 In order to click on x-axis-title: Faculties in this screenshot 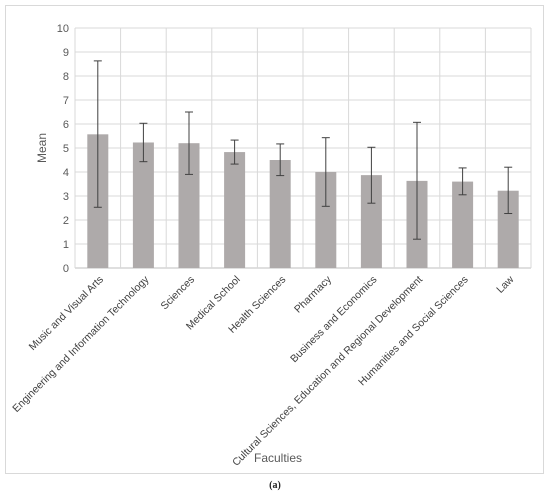, I will do `click(278, 458)`.